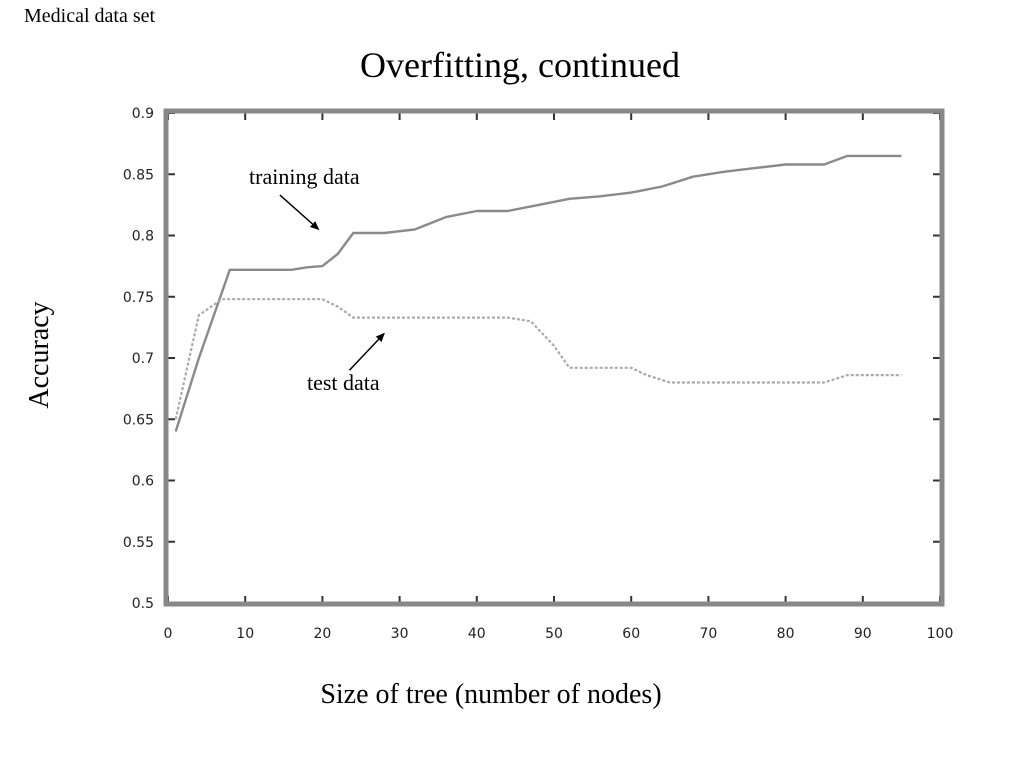 This screenshot has width=1024, height=768. Describe the element at coordinates (520, 65) in the screenshot. I see `slide-title: Overfitting, continued` at that location.